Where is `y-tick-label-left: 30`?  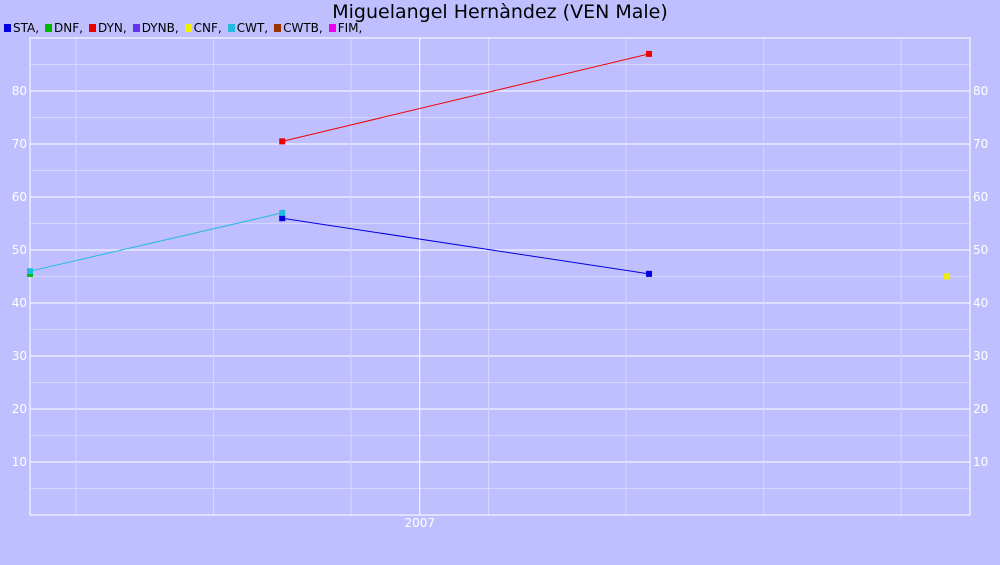
y-tick-label-left: 30 is located at coordinates (19, 356).